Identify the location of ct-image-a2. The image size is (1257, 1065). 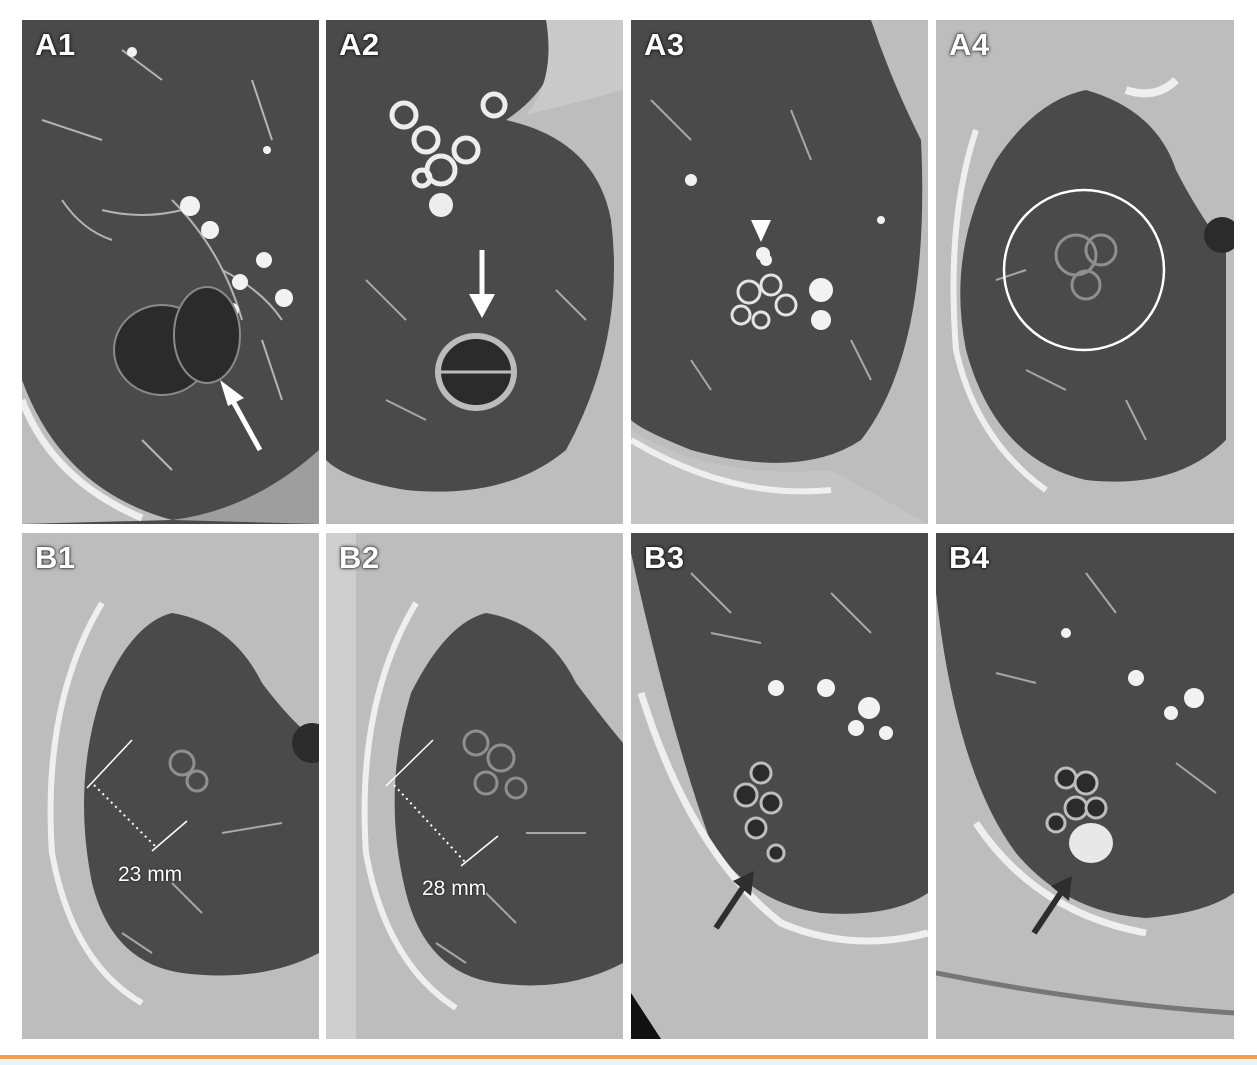
(474, 272).